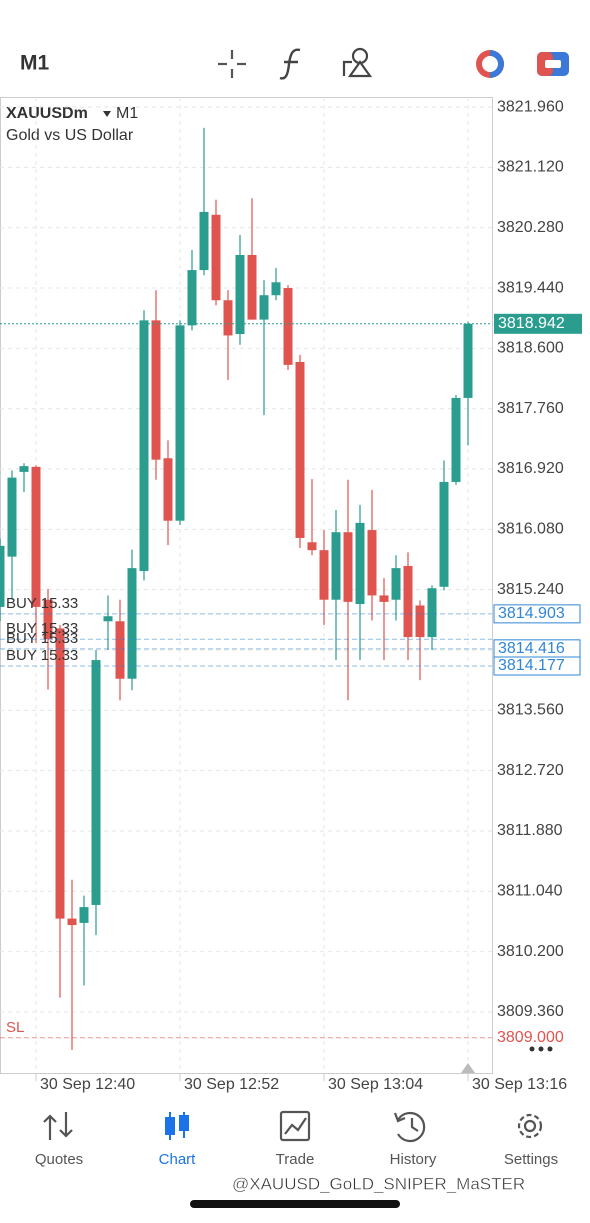  What do you see at coordinates (177, 1126) in the screenshot?
I see `chart-icon` at bounding box center [177, 1126].